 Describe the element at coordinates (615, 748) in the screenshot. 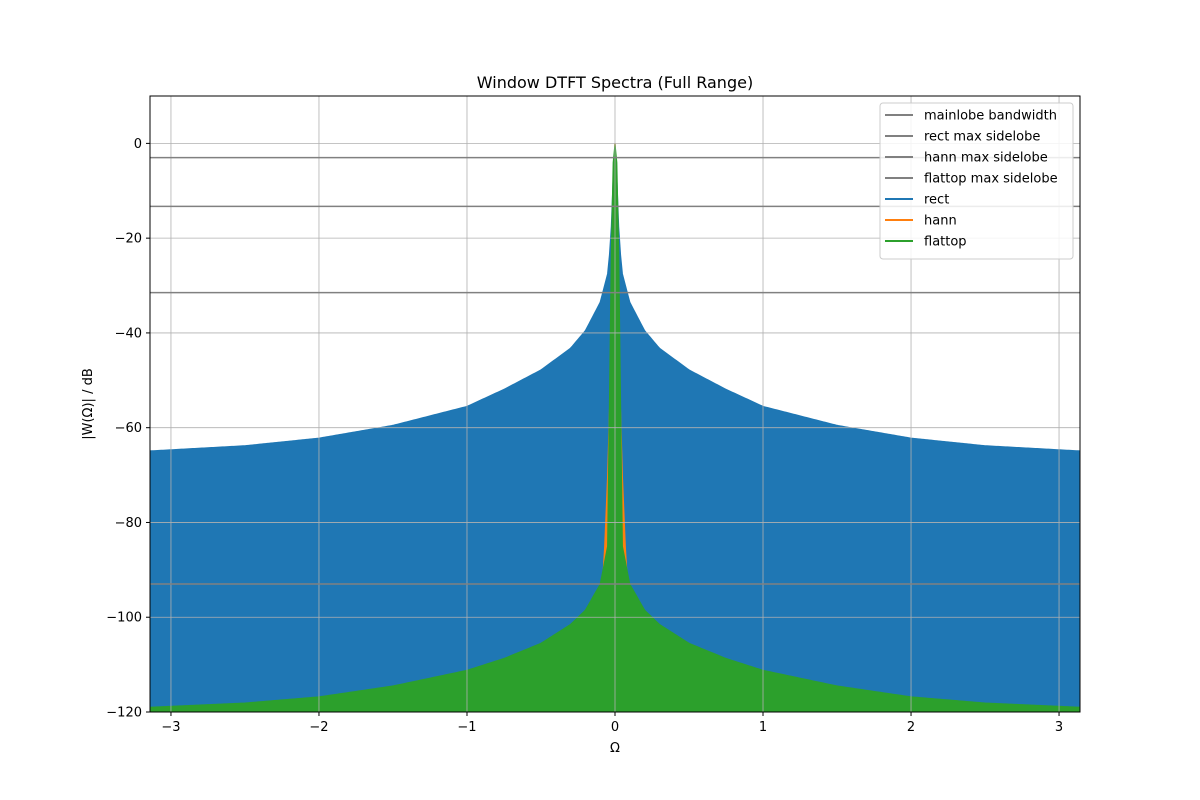

I see `x-axis-label: Ω` at that location.